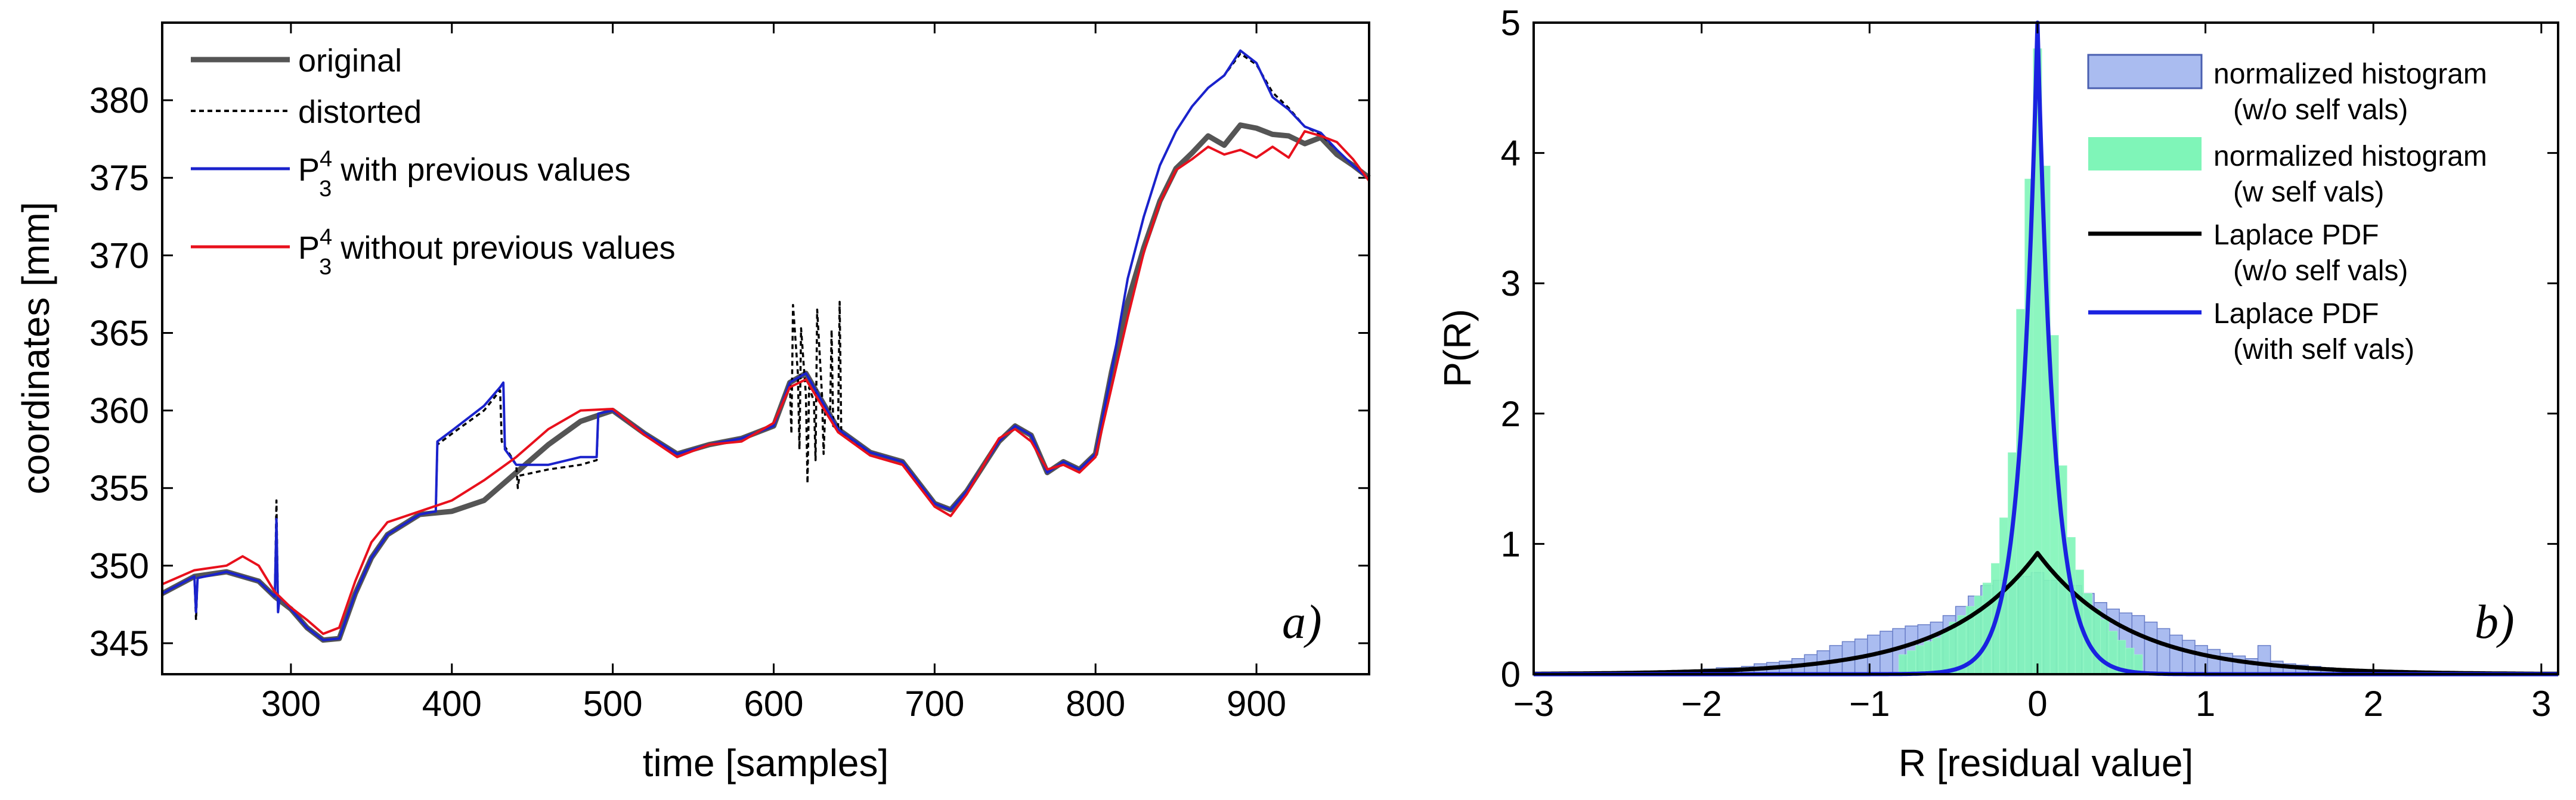 The width and height of the screenshot is (2576, 800). Describe the element at coordinates (1511, 348) in the screenshot. I see `chart-b-y-tick-labels: 0 1 2 3 4 5` at that location.